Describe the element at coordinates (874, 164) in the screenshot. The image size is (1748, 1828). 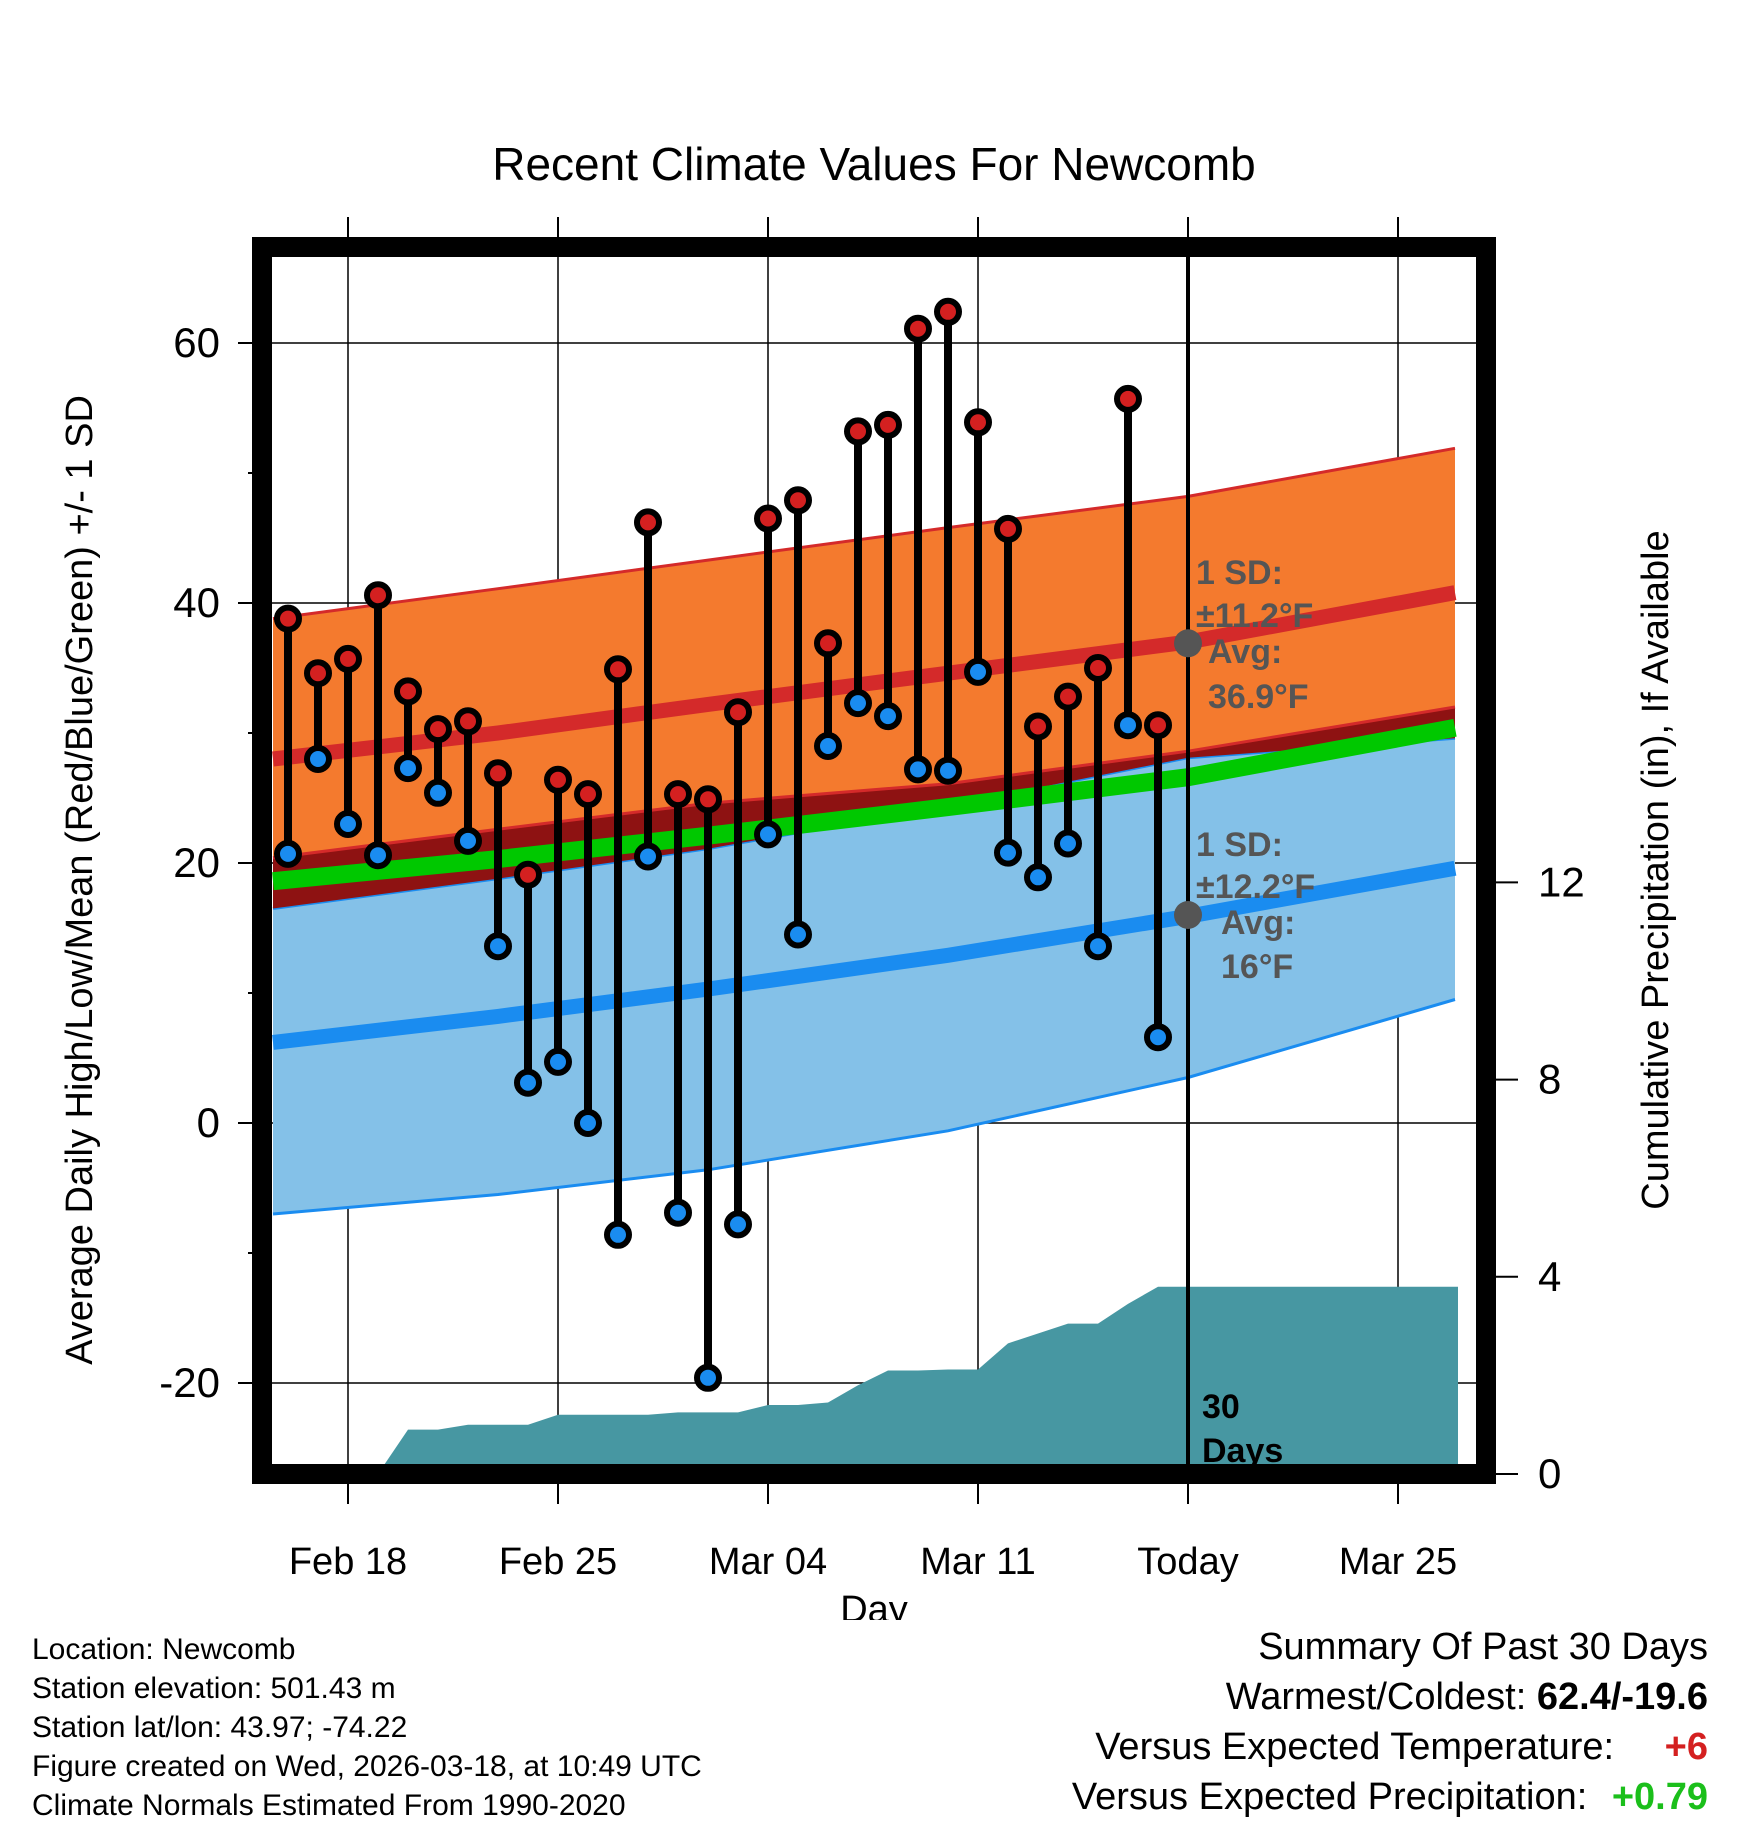
I see `chart-title: Recent Climate Values For Newcomb` at that location.